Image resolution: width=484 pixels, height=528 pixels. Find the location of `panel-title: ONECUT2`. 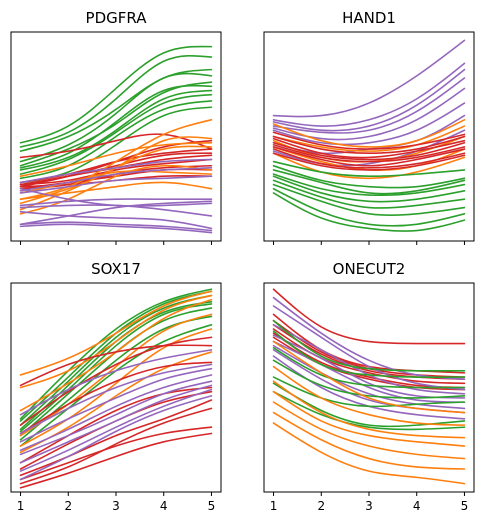

panel-title: ONECUT2 is located at coordinates (369, 269).